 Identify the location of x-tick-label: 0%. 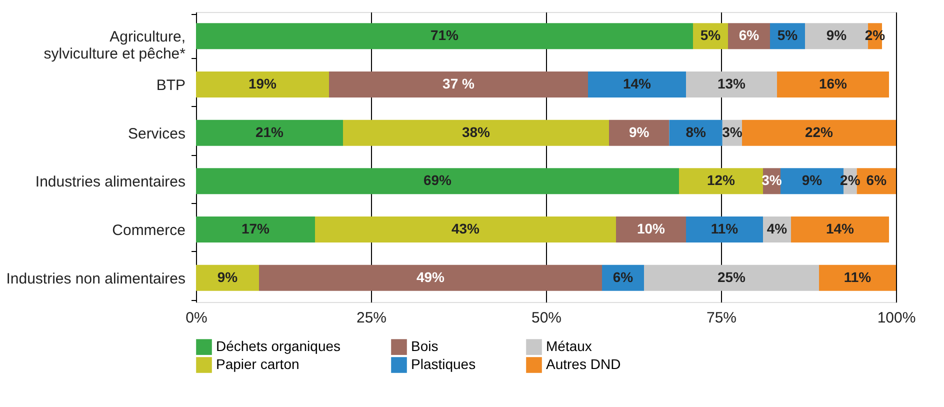
(197, 318).